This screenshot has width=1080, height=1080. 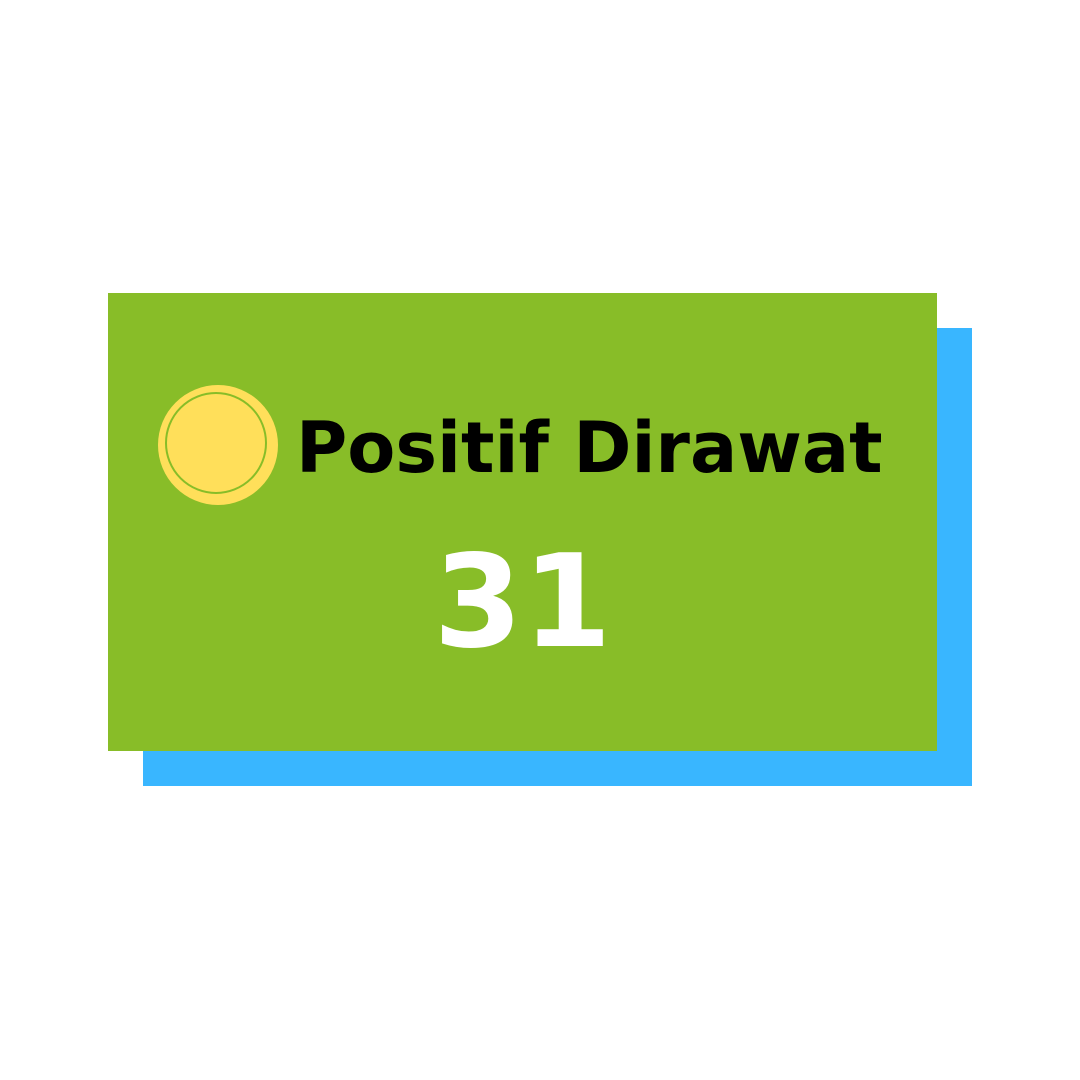 What do you see at coordinates (218, 445) in the screenshot?
I see `yellow-circle-icon` at bounding box center [218, 445].